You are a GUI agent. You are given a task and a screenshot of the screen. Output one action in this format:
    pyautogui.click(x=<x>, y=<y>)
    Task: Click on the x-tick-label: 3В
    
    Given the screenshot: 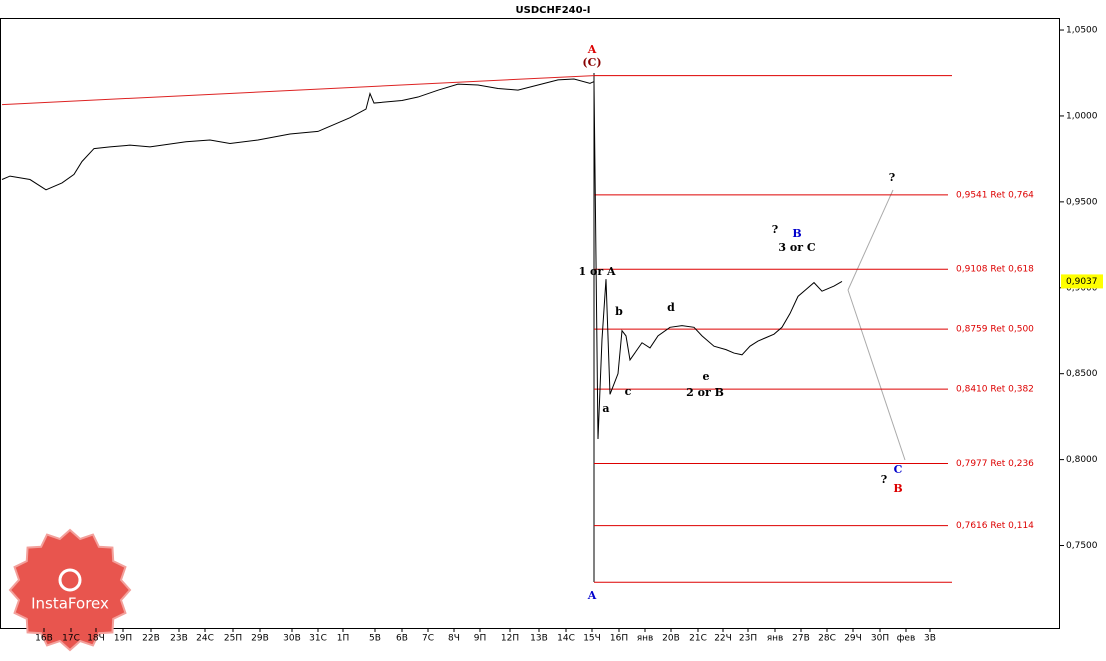 What is the action you would take?
    pyautogui.click(x=930, y=639)
    